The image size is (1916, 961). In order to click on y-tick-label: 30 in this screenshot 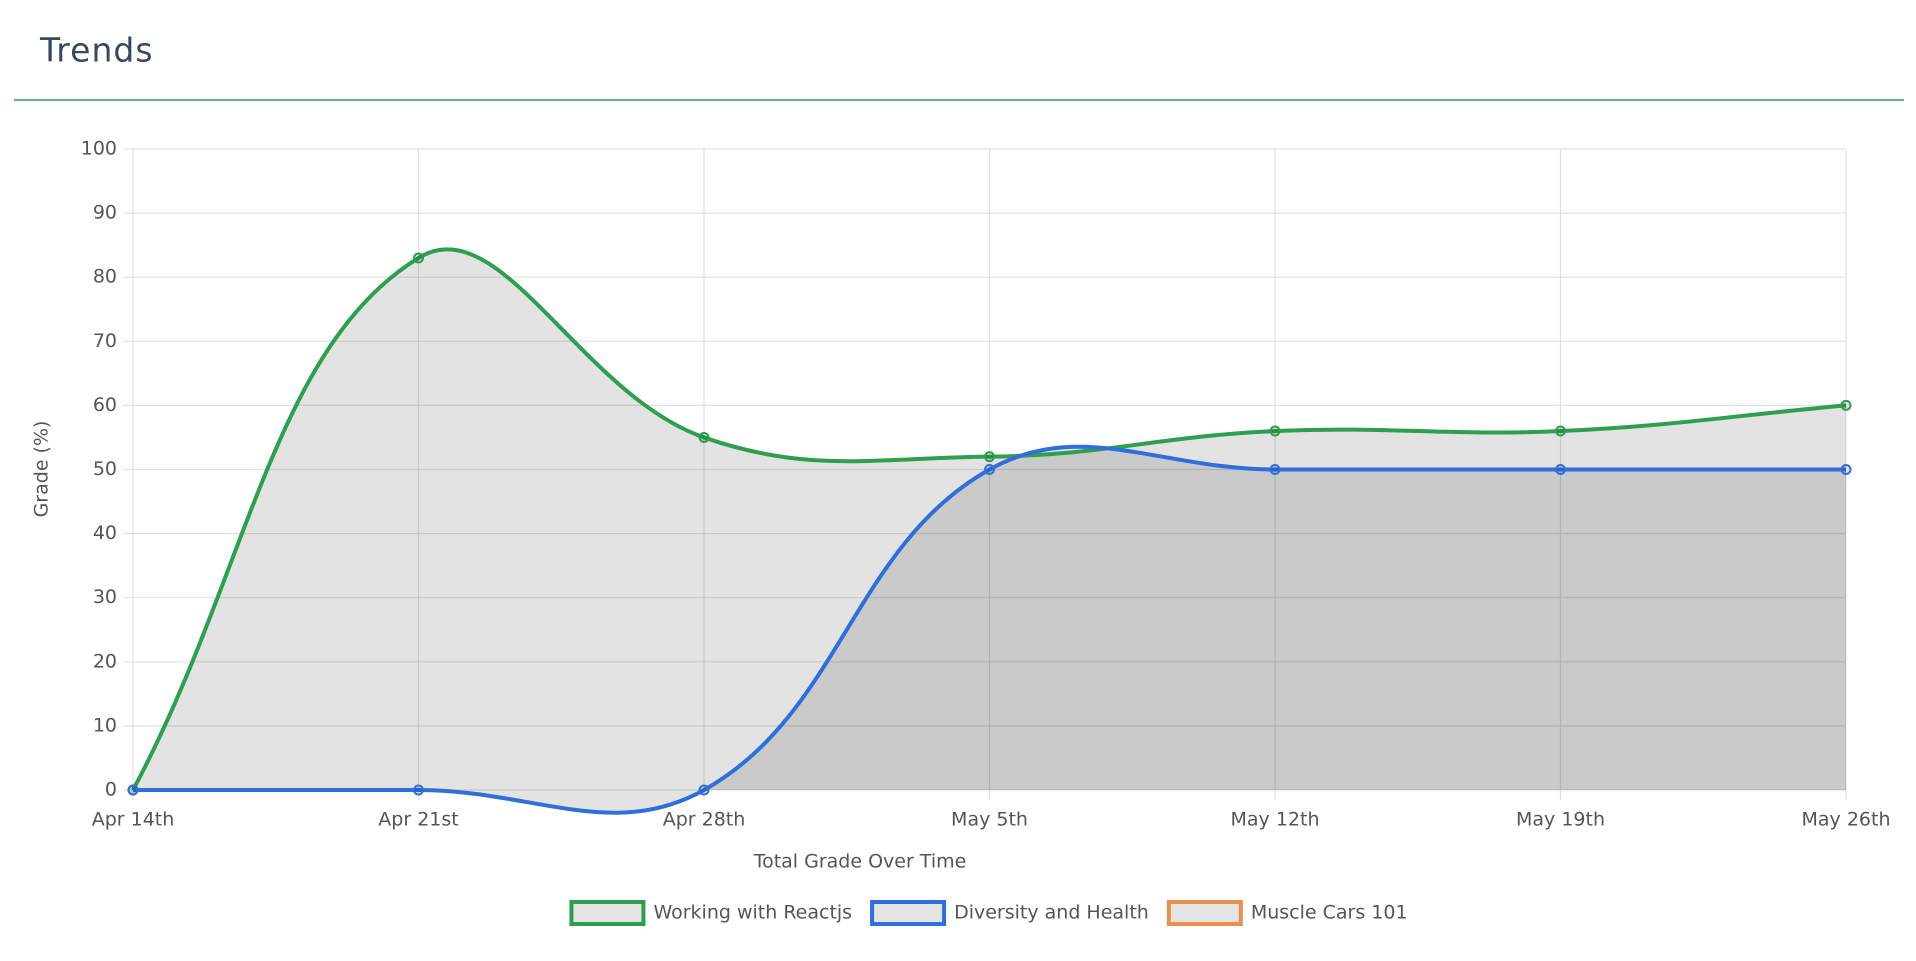, I will do `click(105, 597)`.